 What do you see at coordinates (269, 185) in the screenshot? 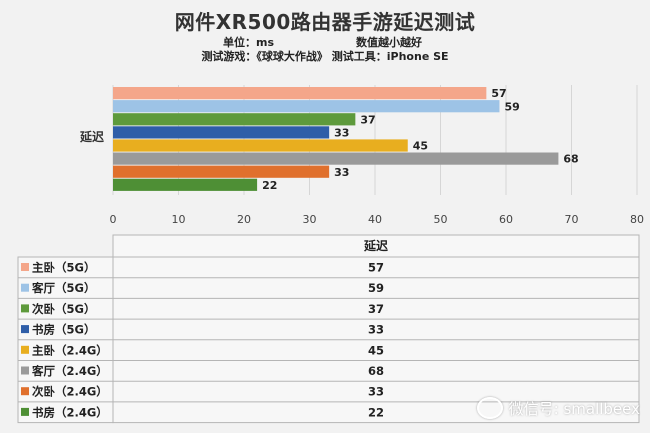
I see `bar-value-label: 22` at bounding box center [269, 185].